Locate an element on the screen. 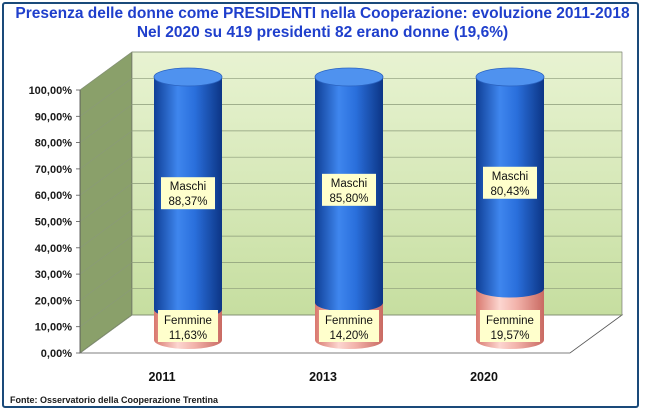  data-label-maschi-value: 88,37% is located at coordinates (187, 202).